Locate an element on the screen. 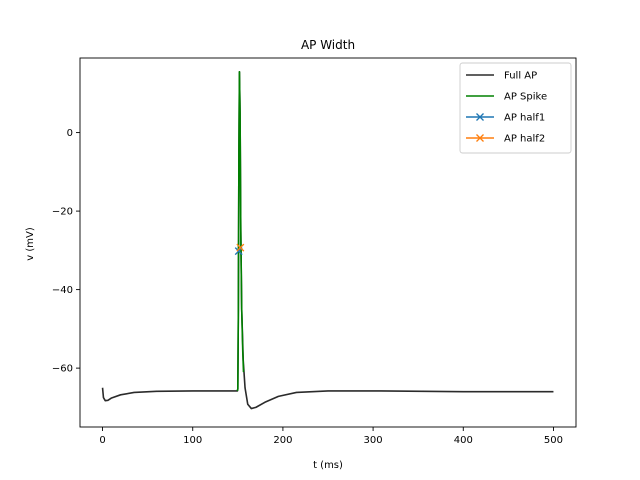  legend-label-ap-half1: AP half1 is located at coordinates (524, 118).